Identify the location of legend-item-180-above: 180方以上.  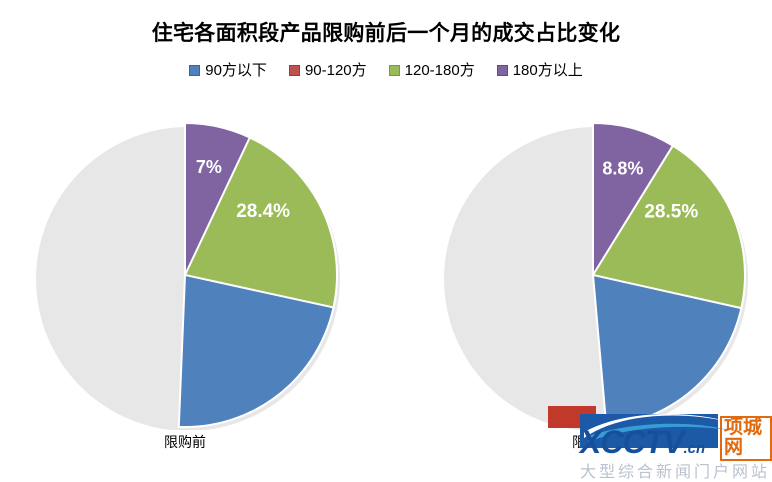
(539, 70).